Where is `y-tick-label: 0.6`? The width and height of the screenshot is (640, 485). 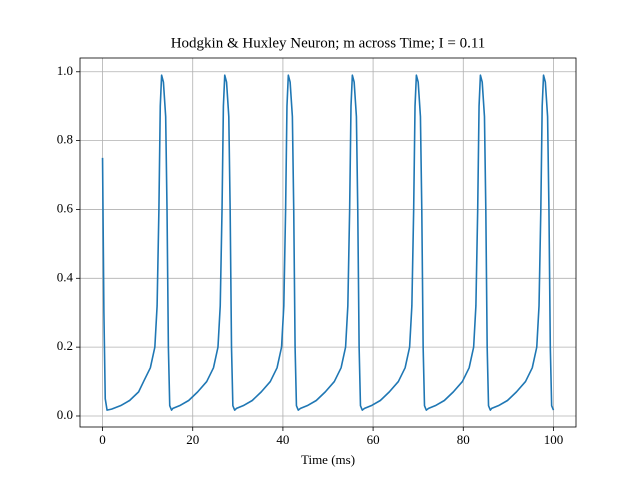 y-tick-label: 0.6 is located at coordinates (65, 207).